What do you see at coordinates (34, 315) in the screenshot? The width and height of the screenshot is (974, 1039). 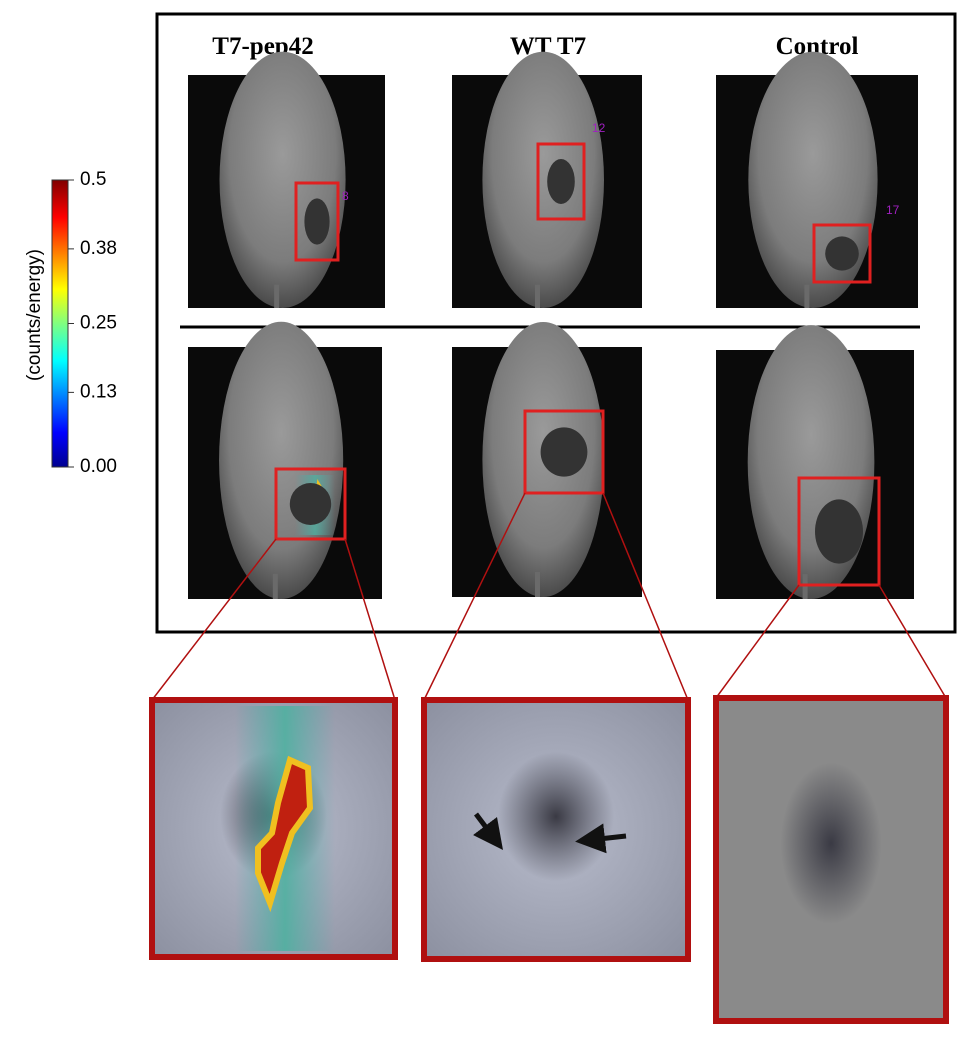 I see `colorbar-label: (counts/energy)` at bounding box center [34, 315].